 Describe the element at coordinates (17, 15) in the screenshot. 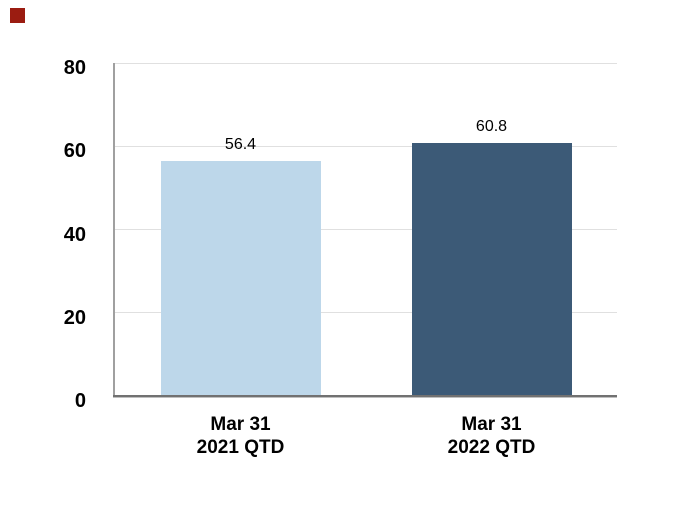

I see `red-corner-marker` at that location.